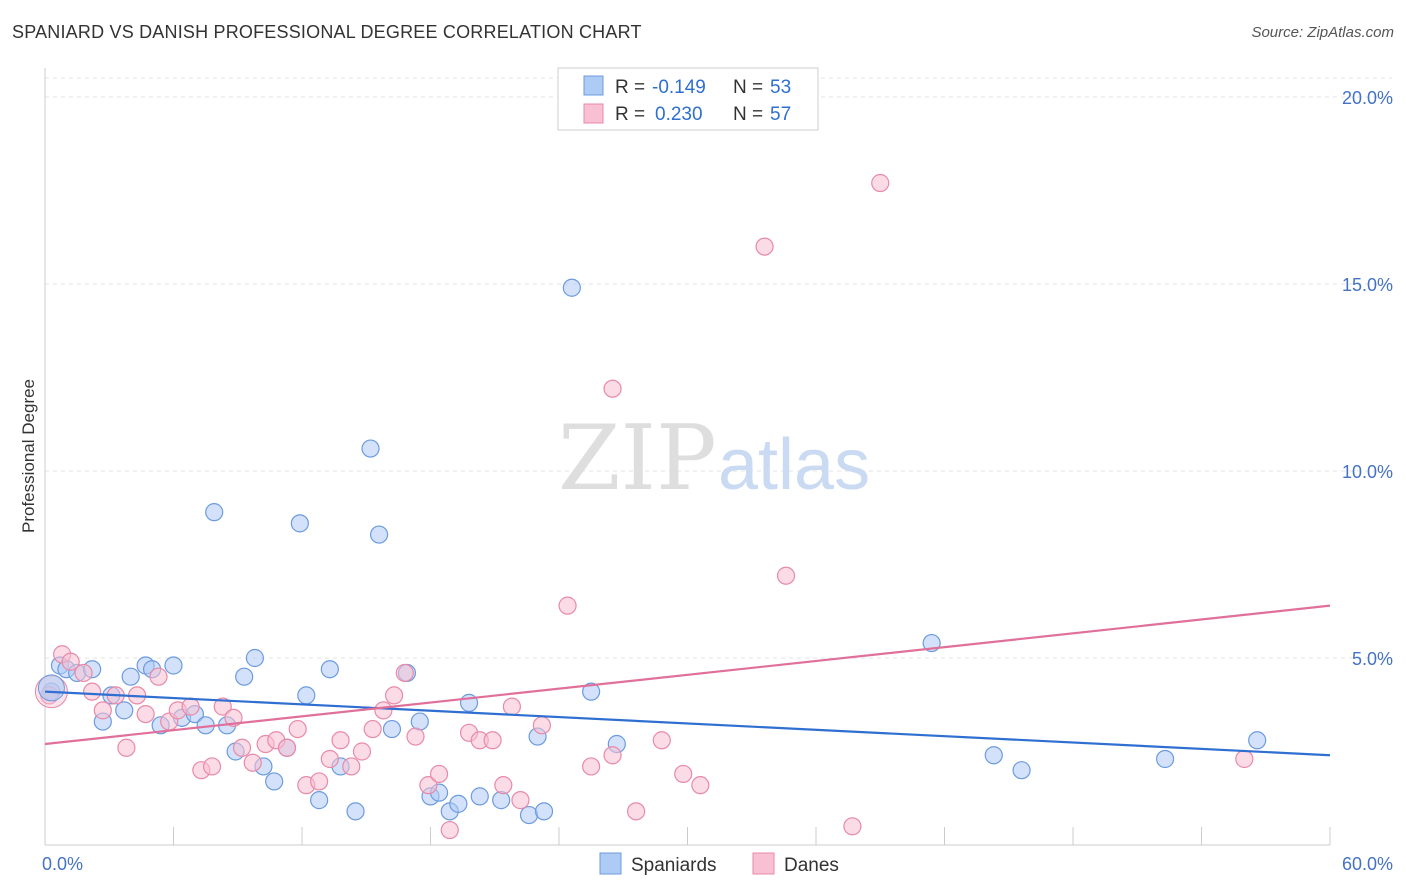 This screenshot has width=1406, height=892. I want to click on legend-n-value: 57, so click(780, 114).